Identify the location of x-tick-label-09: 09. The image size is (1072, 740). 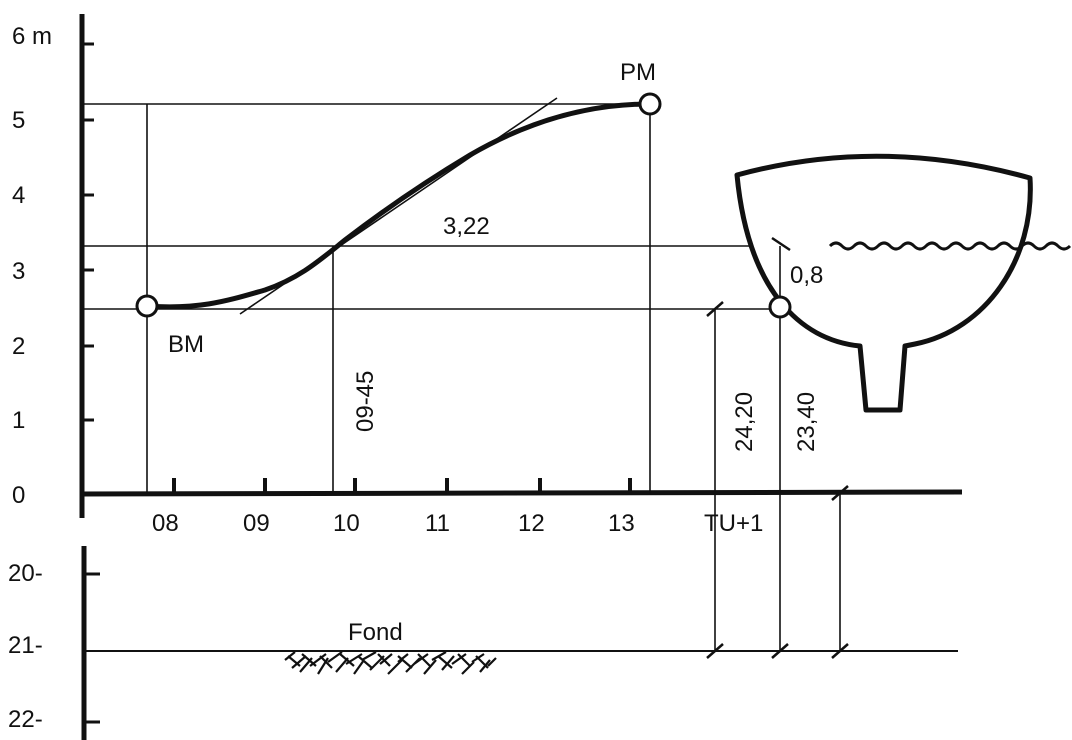
(256, 523).